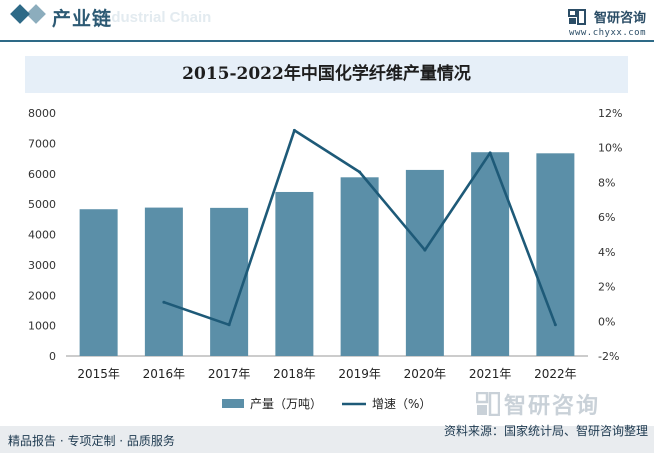 The width and height of the screenshot is (654, 453). I want to click on y-left-tick-label: 4000, so click(42, 235).